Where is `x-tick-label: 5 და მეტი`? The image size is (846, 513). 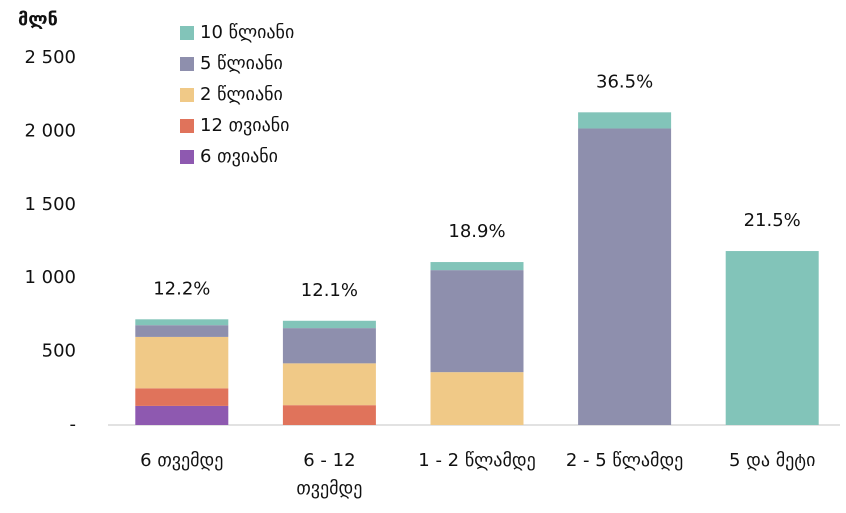 x-tick-label: 5 და მეტი is located at coordinates (772, 460).